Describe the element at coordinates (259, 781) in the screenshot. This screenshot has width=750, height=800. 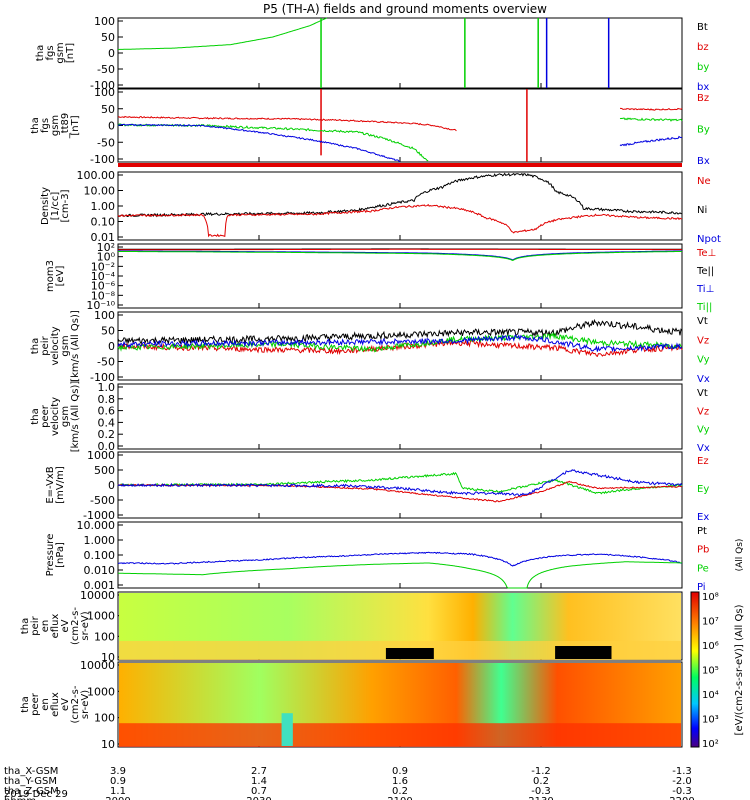
I see `time-axis-value: 1.4` at that location.